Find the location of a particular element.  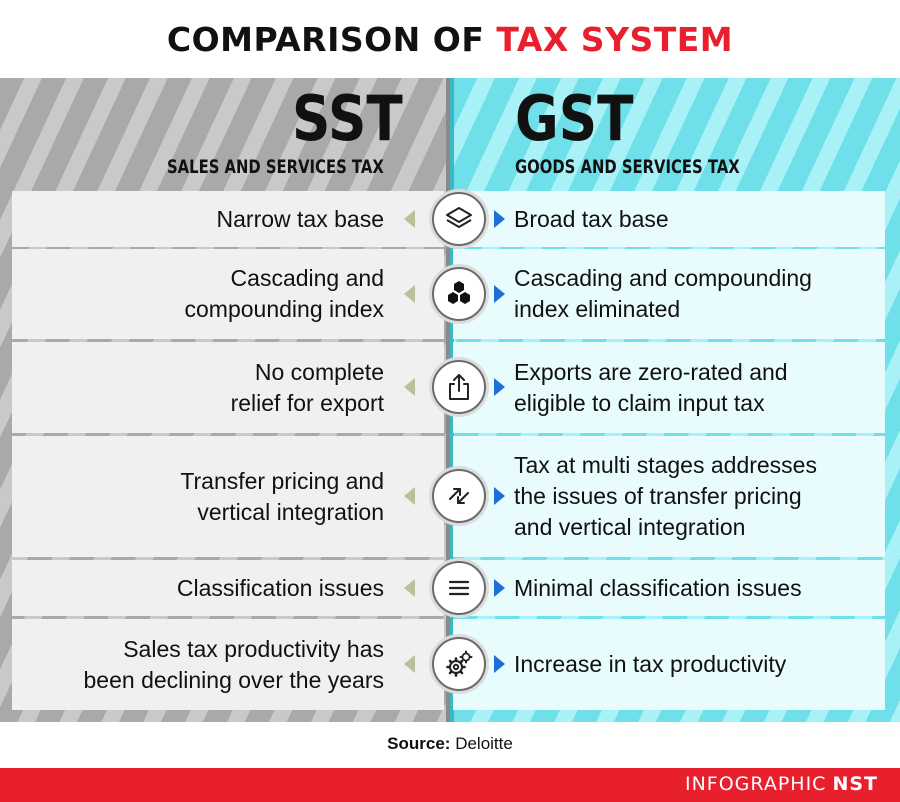

gst-cell: Broad tax base is located at coordinates (669, 219).